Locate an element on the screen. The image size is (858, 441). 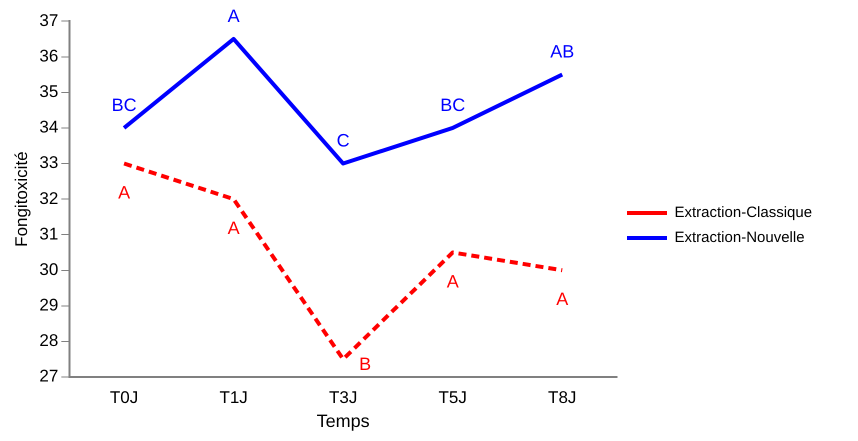
y-axis-title: Fongitoxicité is located at coordinates (21, 199).